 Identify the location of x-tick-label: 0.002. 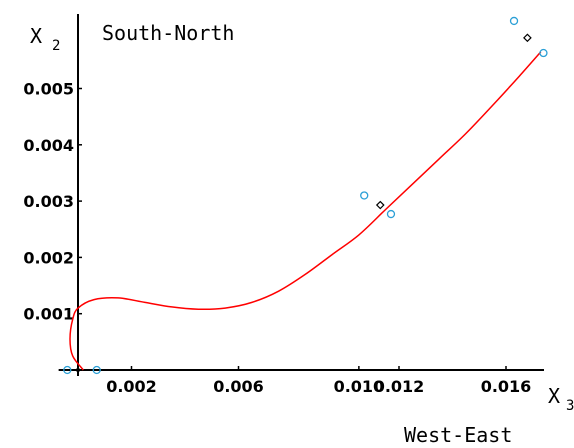
(131, 386).